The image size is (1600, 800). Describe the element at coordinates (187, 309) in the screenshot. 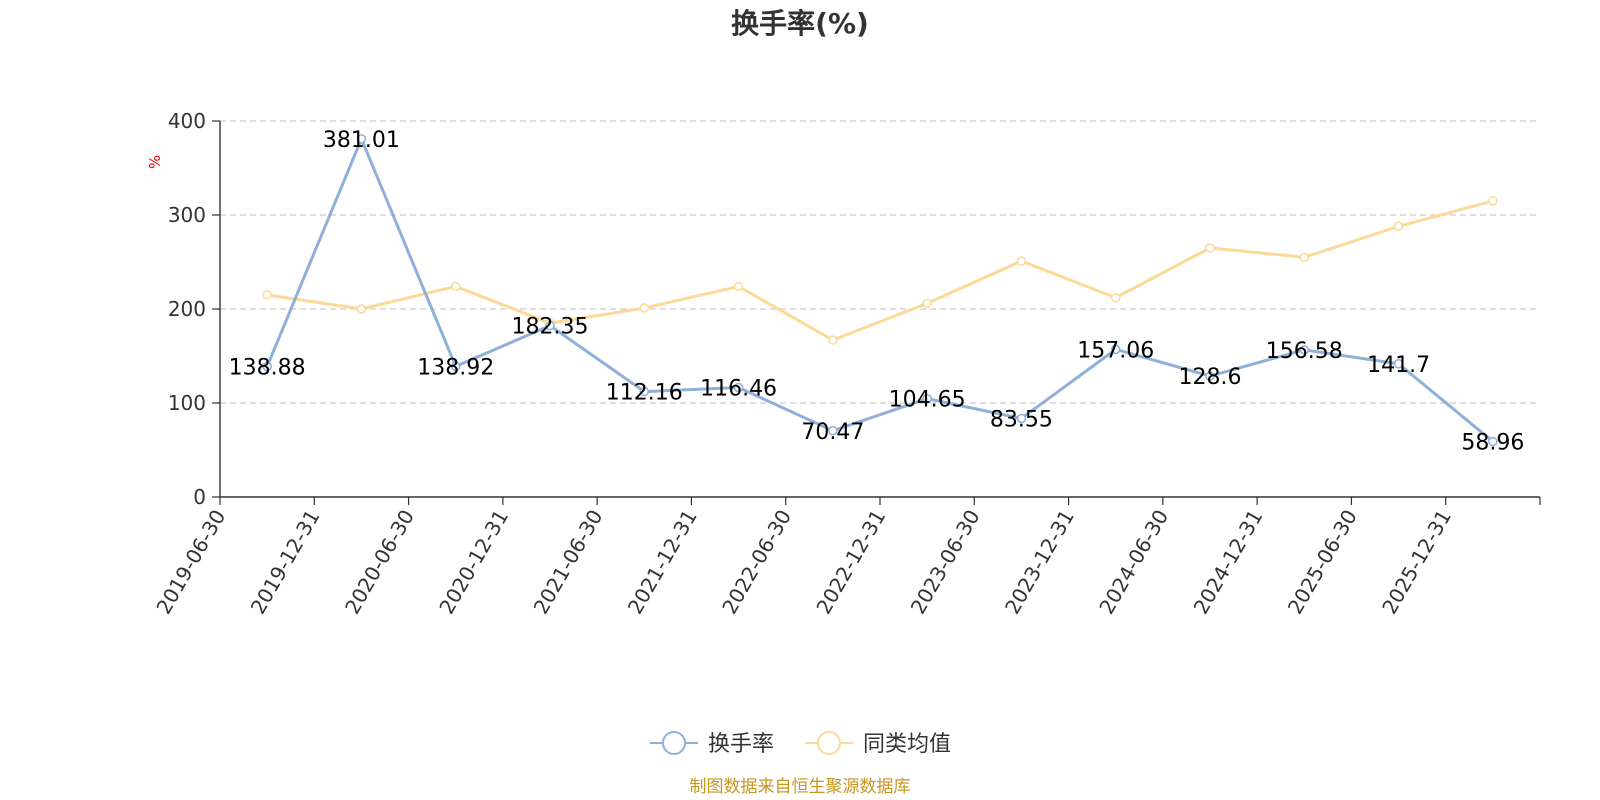

I see `y-tick-label: 200` at that location.